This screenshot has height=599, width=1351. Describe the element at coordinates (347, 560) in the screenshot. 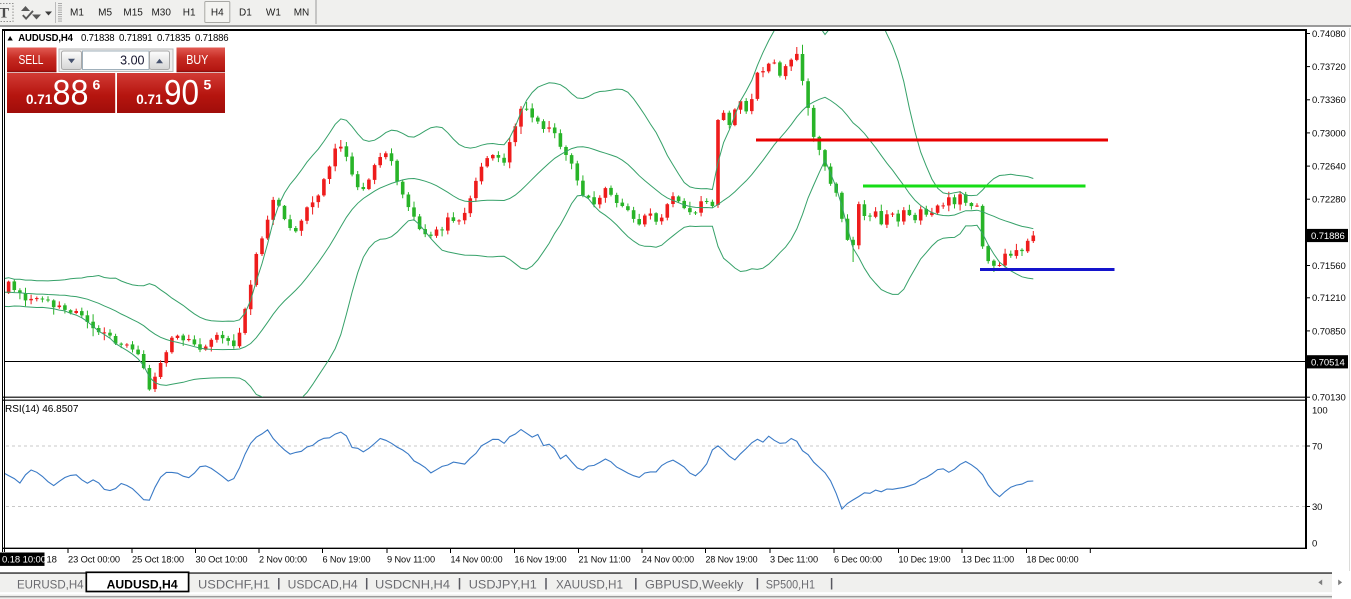

I see `svg-text: 6 Nov 19:00` at that location.